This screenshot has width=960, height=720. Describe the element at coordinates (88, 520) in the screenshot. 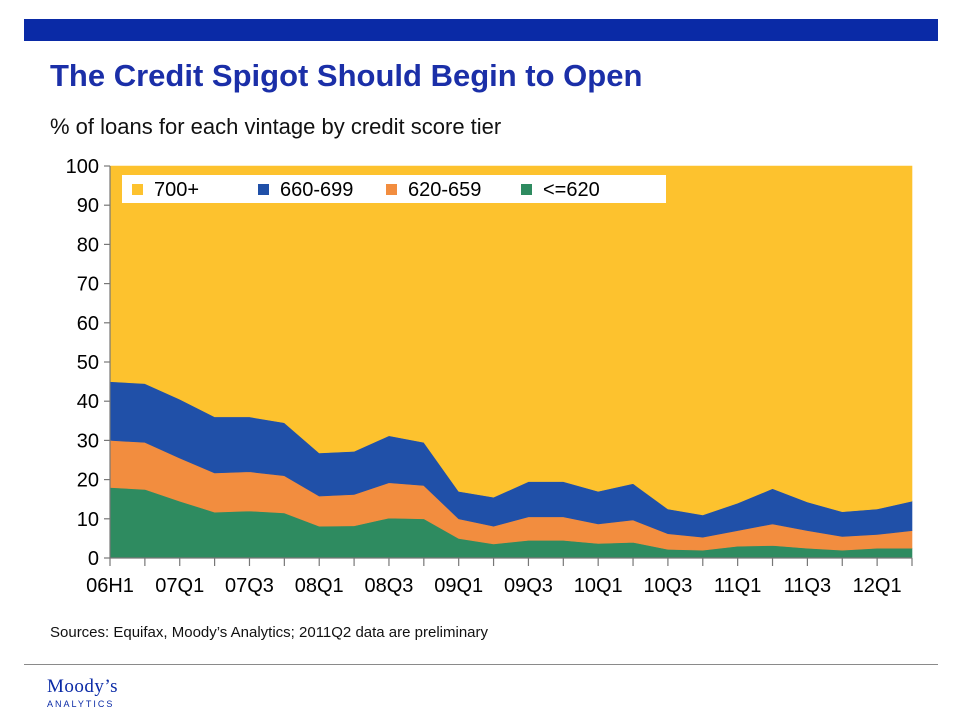

I see `y-tick-label-10: 10` at that location.